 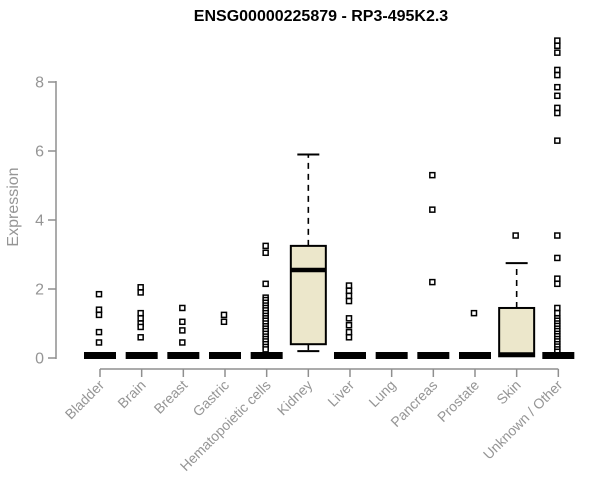 What do you see at coordinates (141, 355) in the screenshot?
I see `zero-box-brain` at bounding box center [141, 355].